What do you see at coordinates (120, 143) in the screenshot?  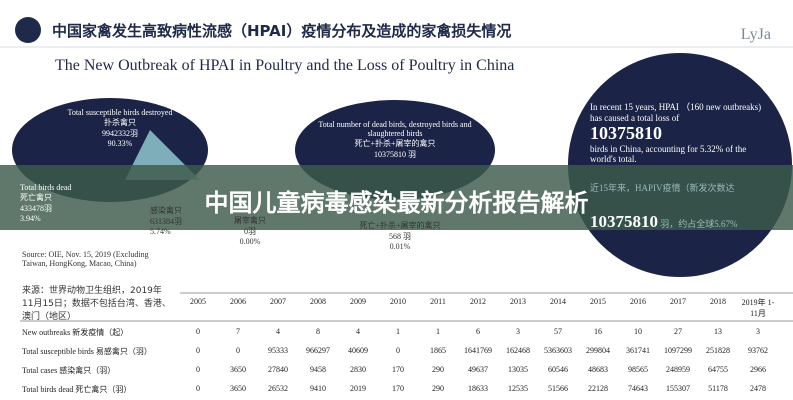 I see `text: 90.33%` at bounding box center [120, 143].